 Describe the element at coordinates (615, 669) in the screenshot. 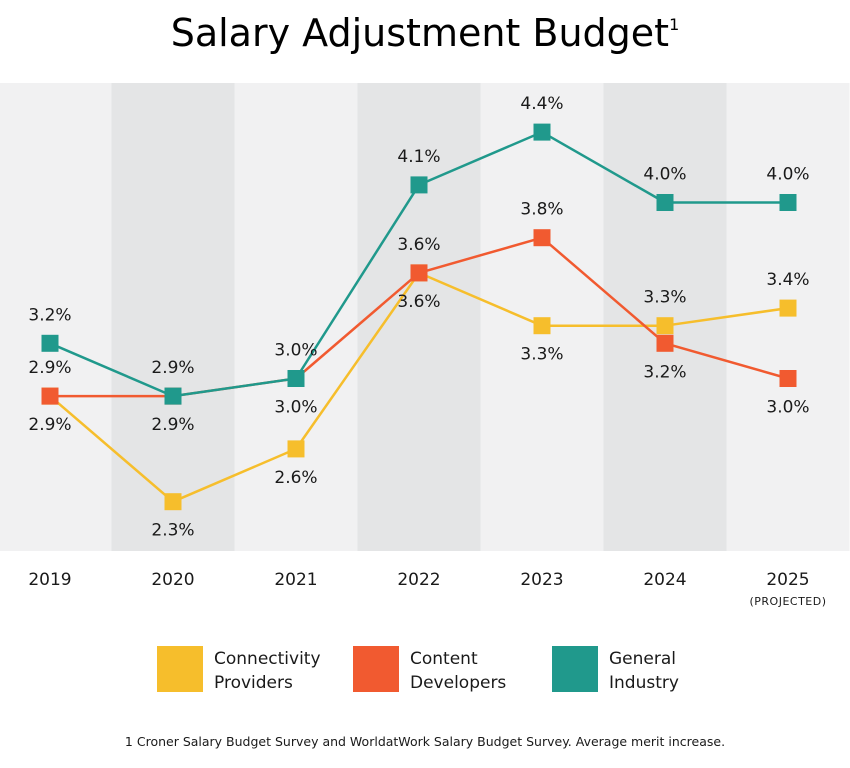

I see `legend-item-2: General Industry` at that location.